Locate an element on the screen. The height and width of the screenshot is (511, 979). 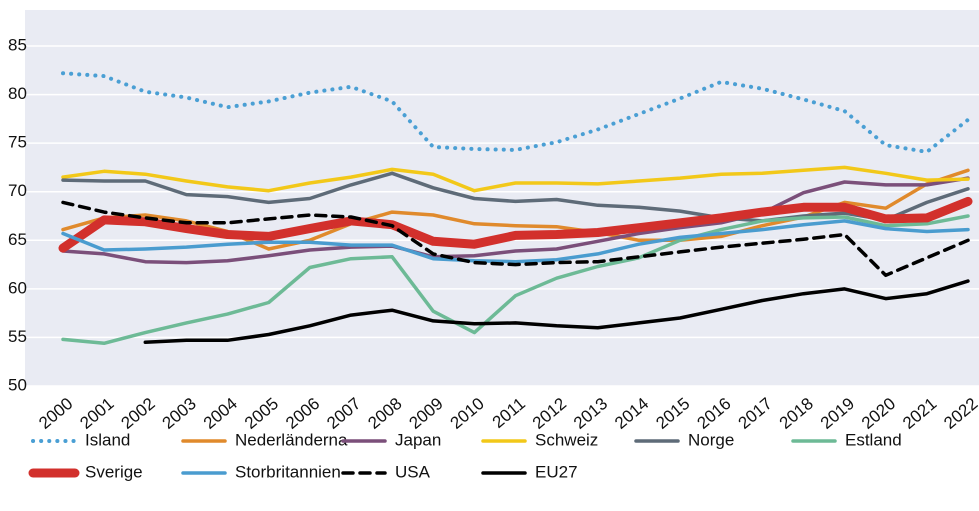
x-tick-label: 2022 is located at coordinates (959, 413).